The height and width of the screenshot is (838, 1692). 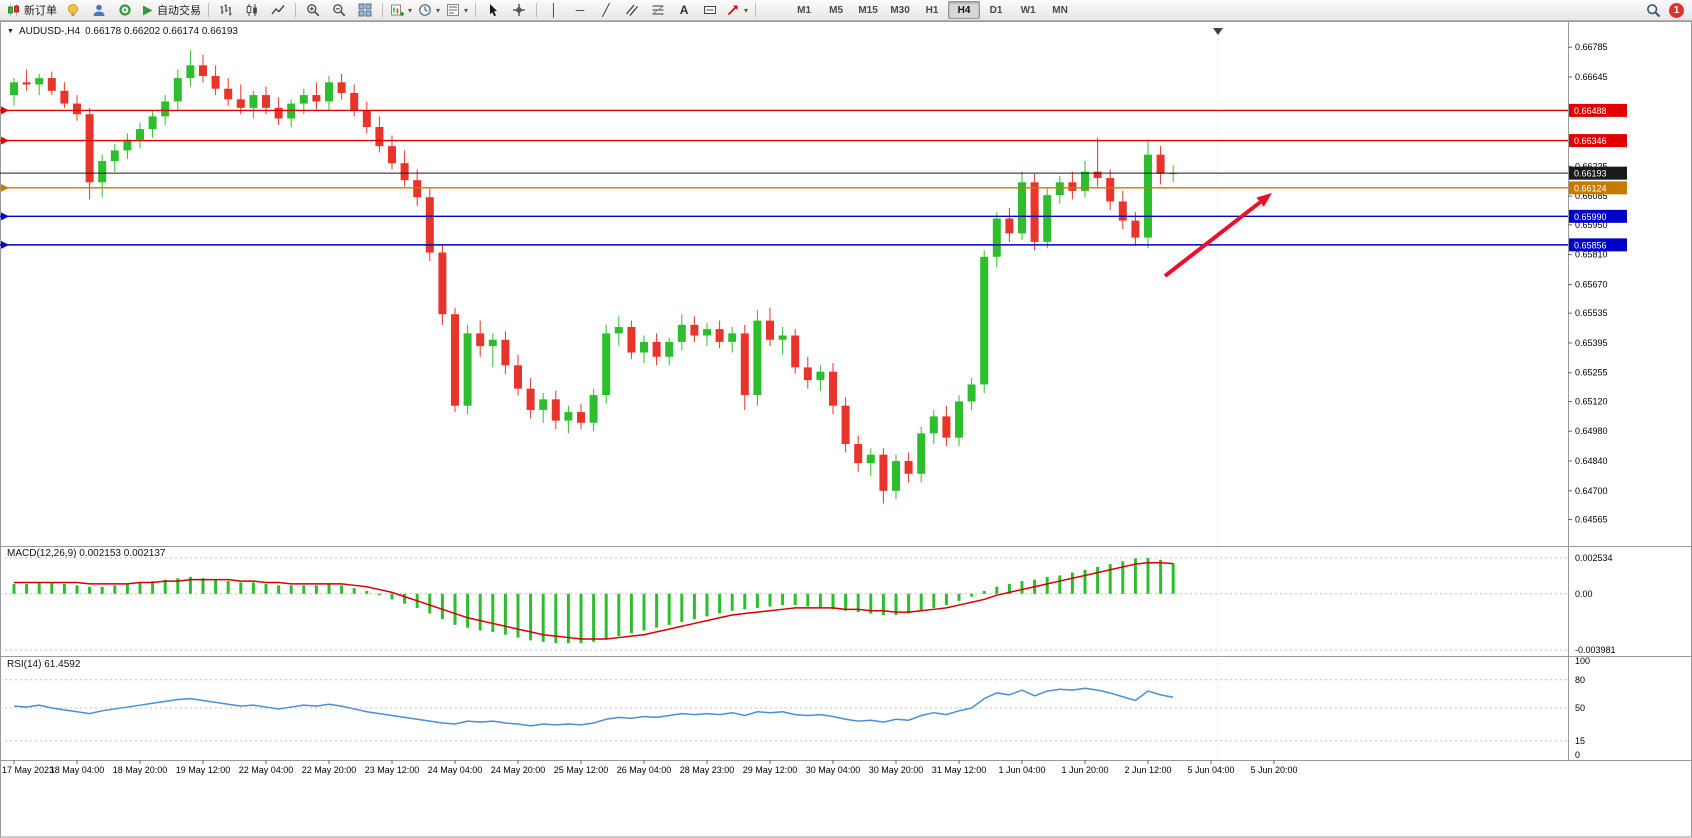 I want to click on svg-text: 24 May 20:00, so click(x=518, y=770).